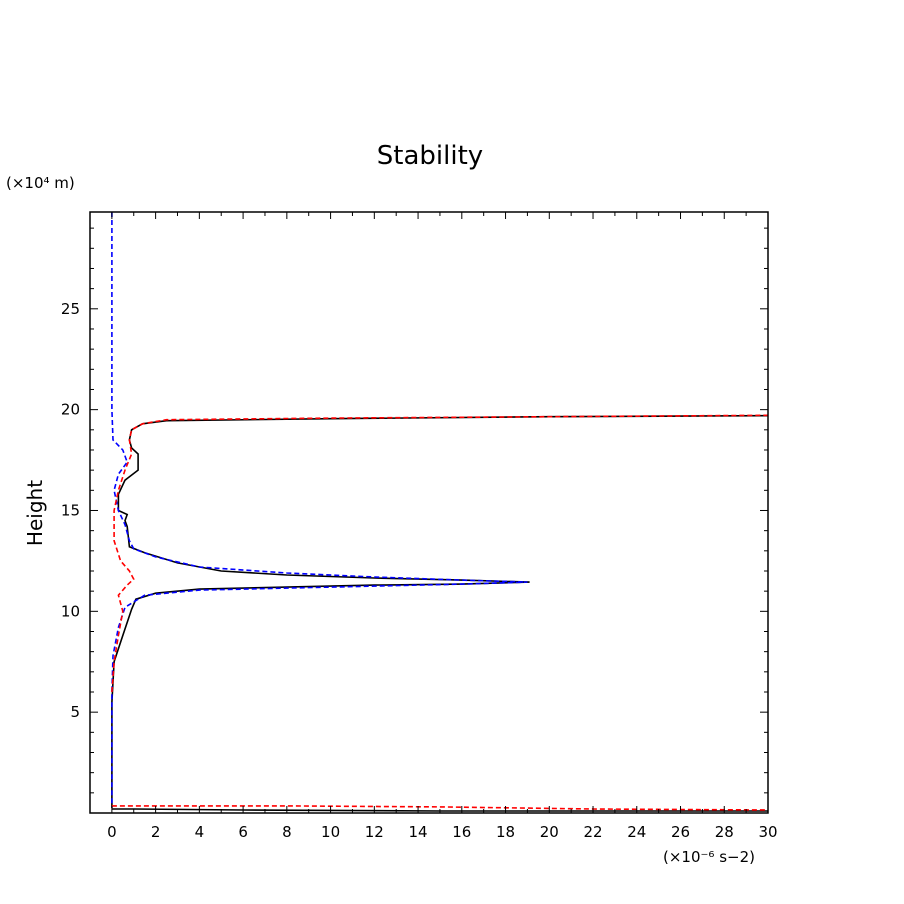 This screenshot has height=904, width=904. Describe the element at coordinates (592, 832) in the screenshot. I see `x-tick-label: 22` at that location.